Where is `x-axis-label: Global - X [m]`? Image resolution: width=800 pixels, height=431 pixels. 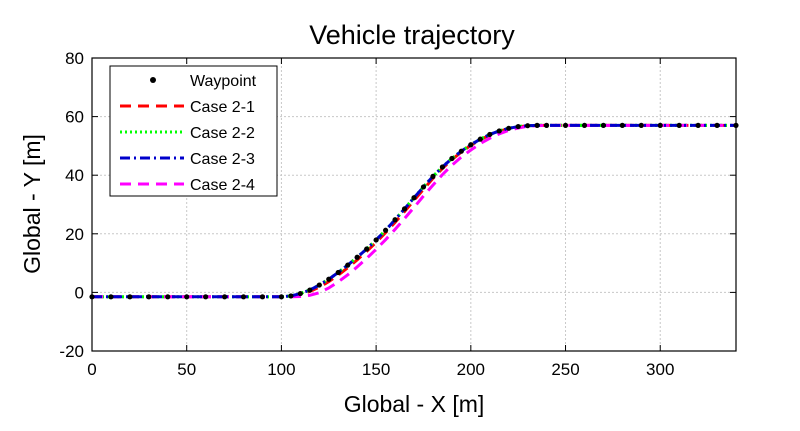
x-axis-label: Global - X [m] is located at coordinates (414, 404).